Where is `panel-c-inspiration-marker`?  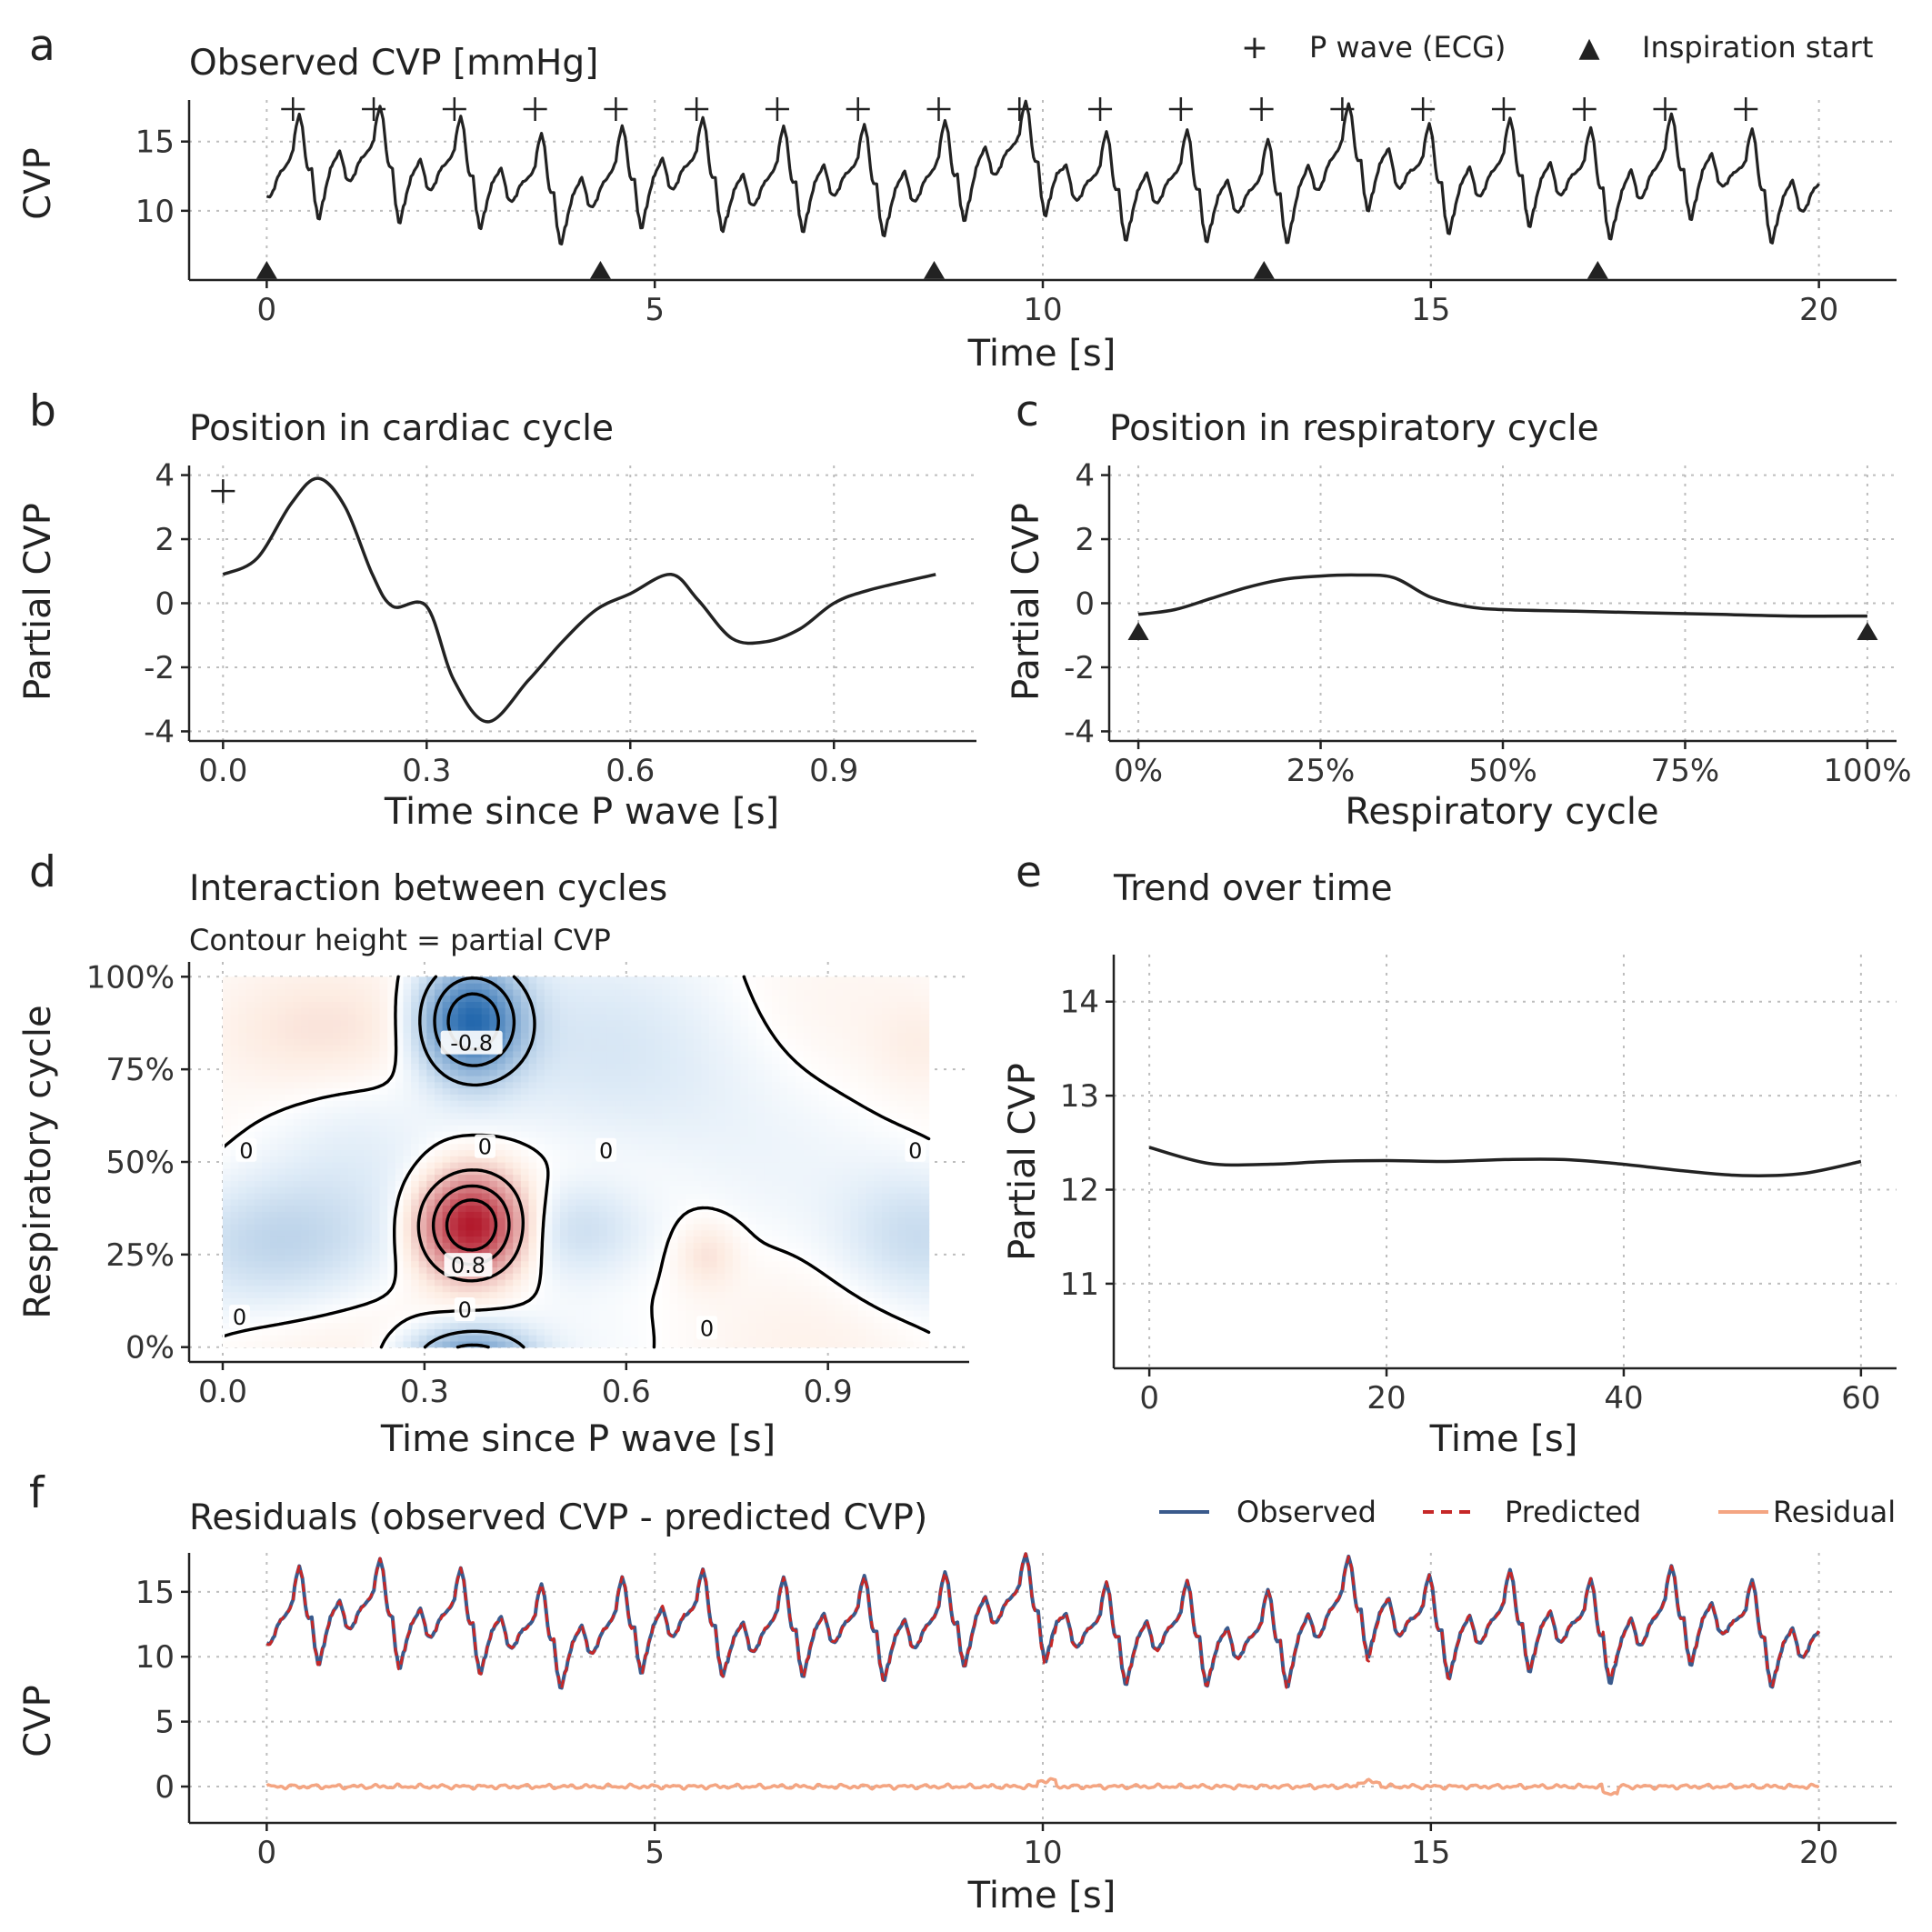 panel-c-inspiration-marker is located at coordinates (1138, 631).